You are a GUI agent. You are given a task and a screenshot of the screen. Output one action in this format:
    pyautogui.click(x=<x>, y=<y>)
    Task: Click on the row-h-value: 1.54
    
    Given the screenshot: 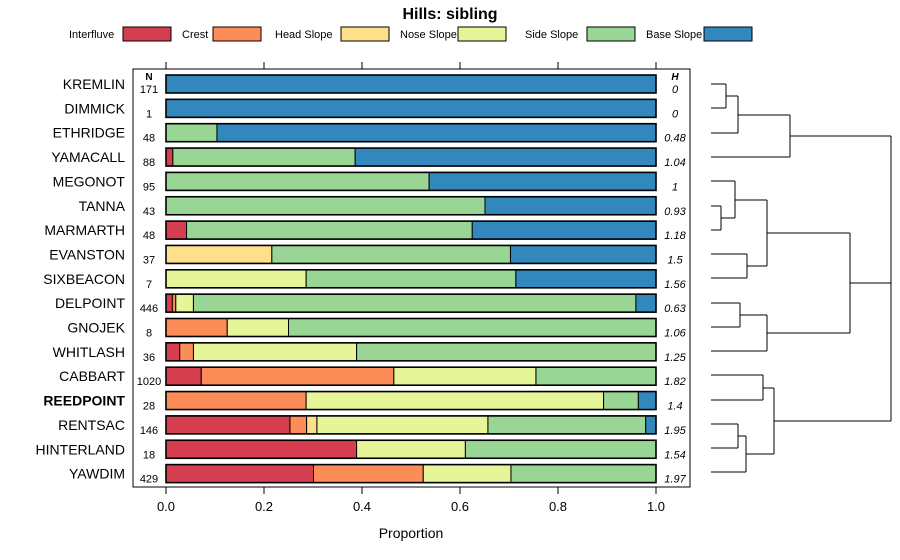 What is the action you would take?
    pyautogui.click(x=674, y=455)
    